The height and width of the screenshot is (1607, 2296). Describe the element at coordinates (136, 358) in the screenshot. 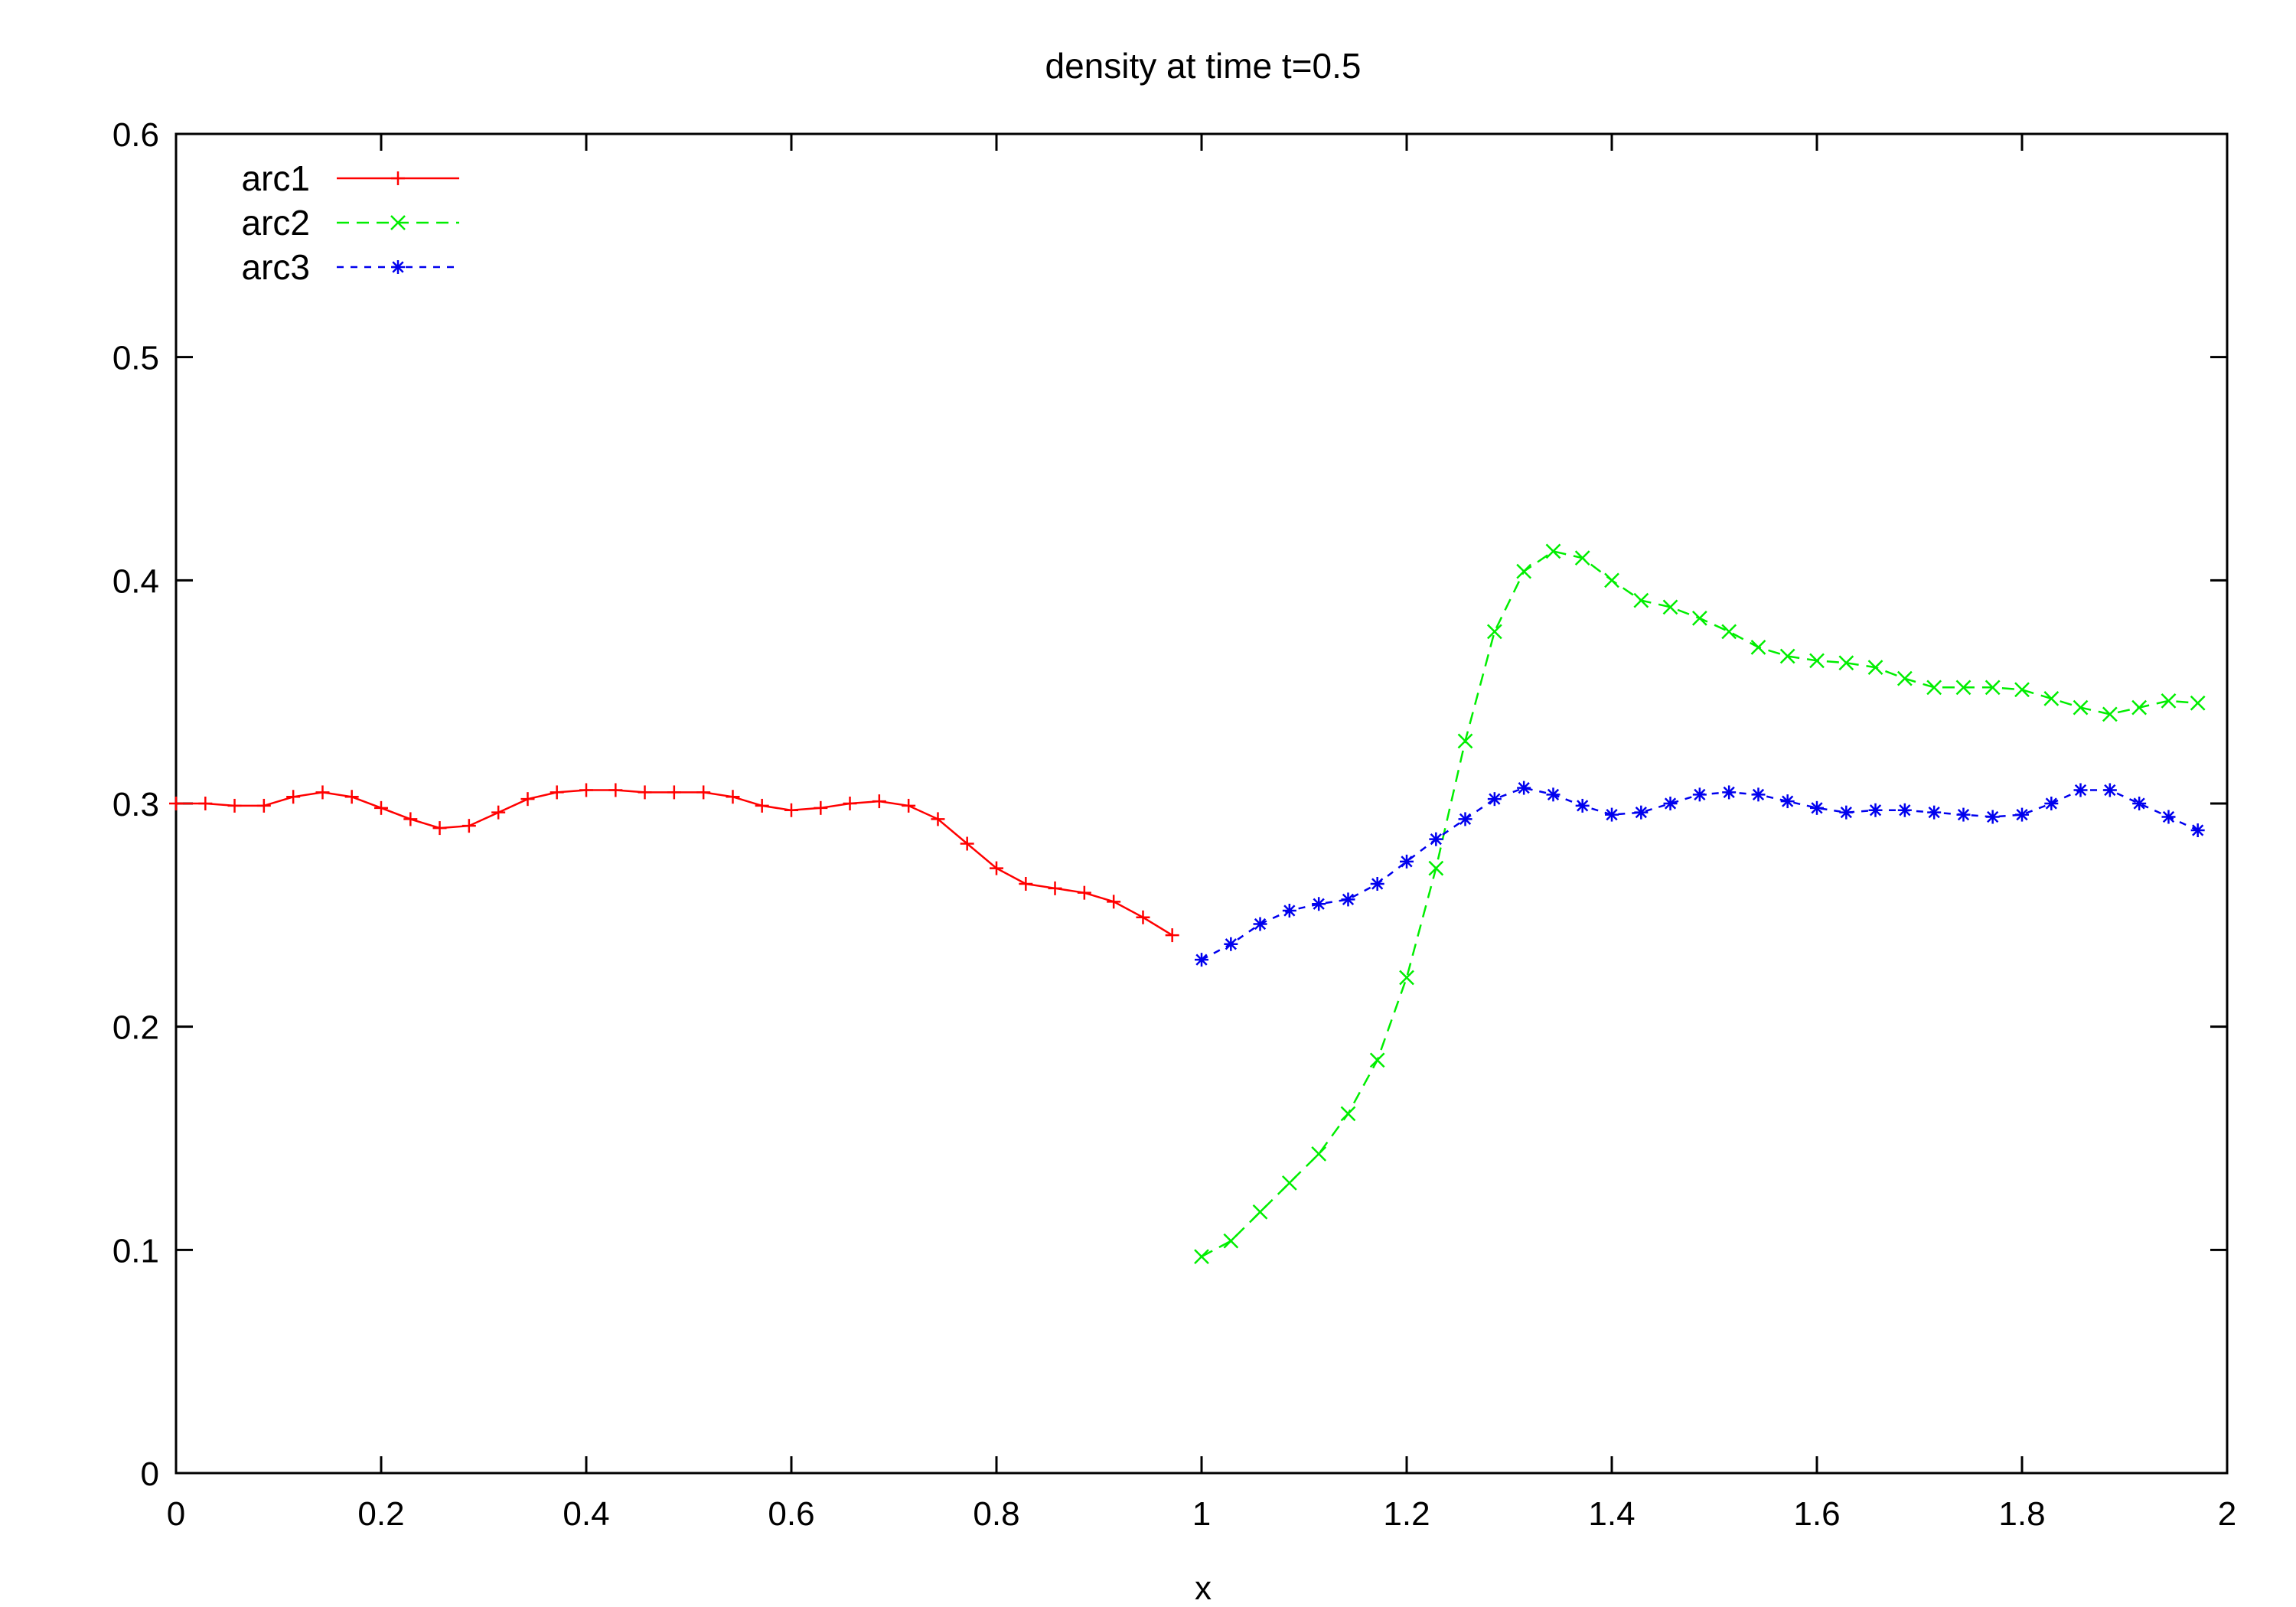

I see `y-tick-label: 0.5` at that location.